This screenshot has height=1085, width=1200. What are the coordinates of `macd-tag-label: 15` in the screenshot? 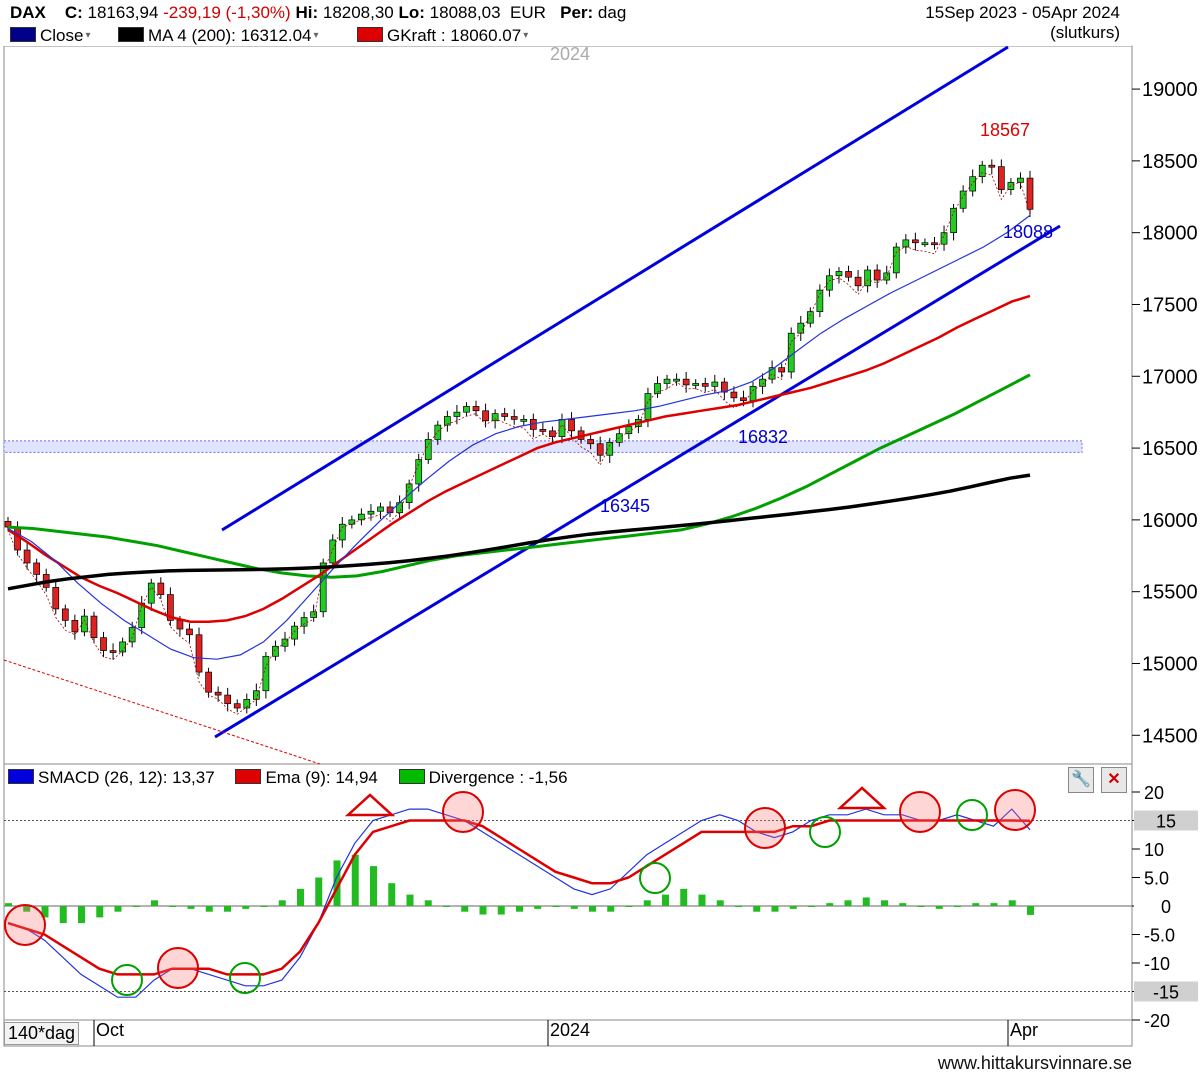 It's located at (1166, 822).